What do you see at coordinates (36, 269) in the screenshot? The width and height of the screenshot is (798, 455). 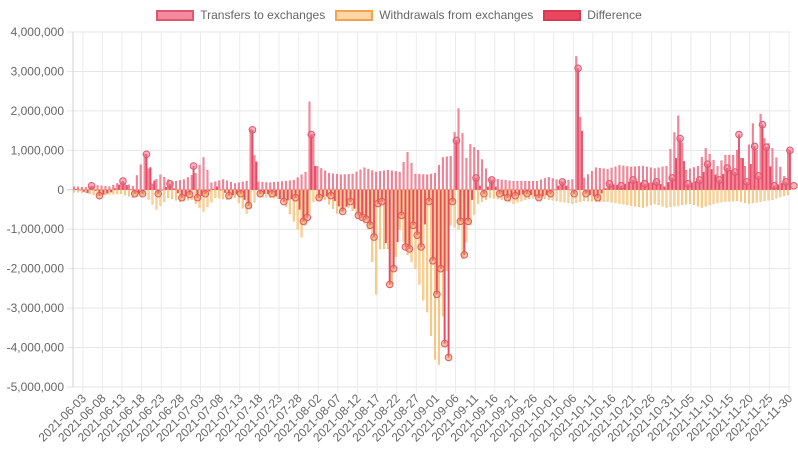 I see `y-tick-label: -2,000,000` at bounding box center [36, 269].